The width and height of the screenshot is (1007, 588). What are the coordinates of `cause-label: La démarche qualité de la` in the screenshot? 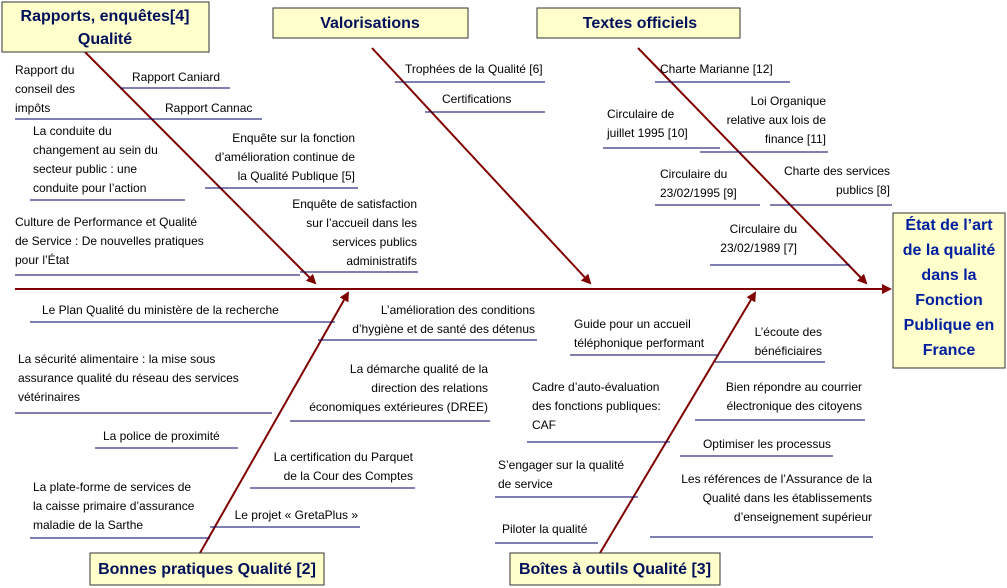 It's located at (419, 369).